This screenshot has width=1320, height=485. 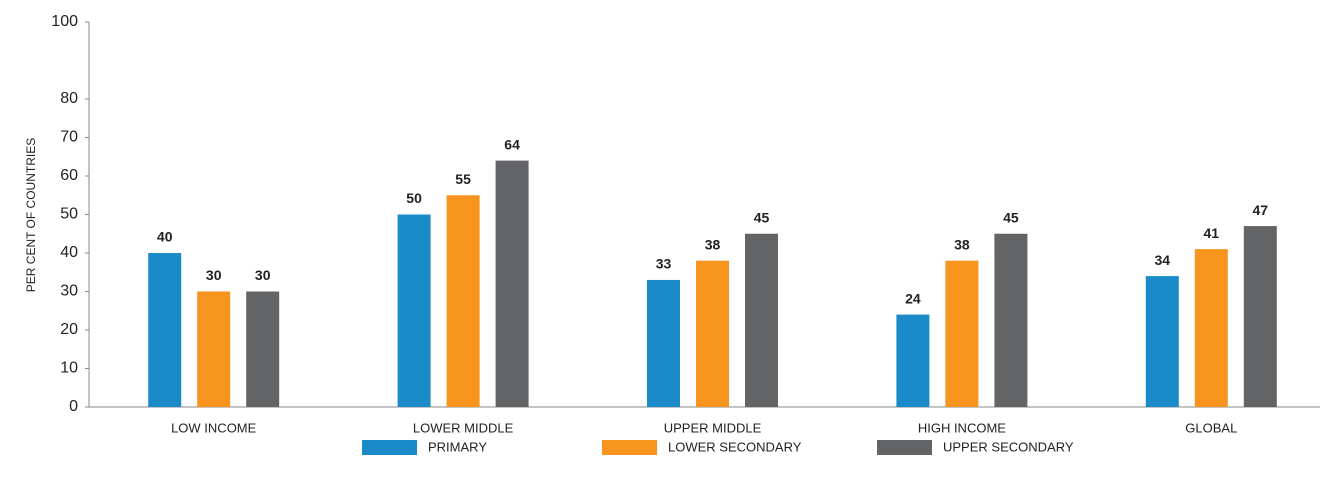 I want to click on value-label: 41, so click(x=1212, y=233).